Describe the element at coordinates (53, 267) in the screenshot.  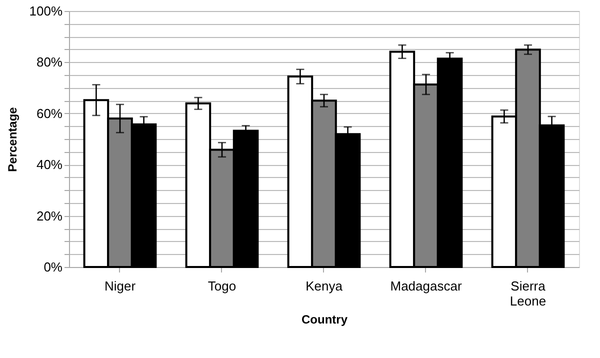
I see `y-tick-label: 0%` at that location.